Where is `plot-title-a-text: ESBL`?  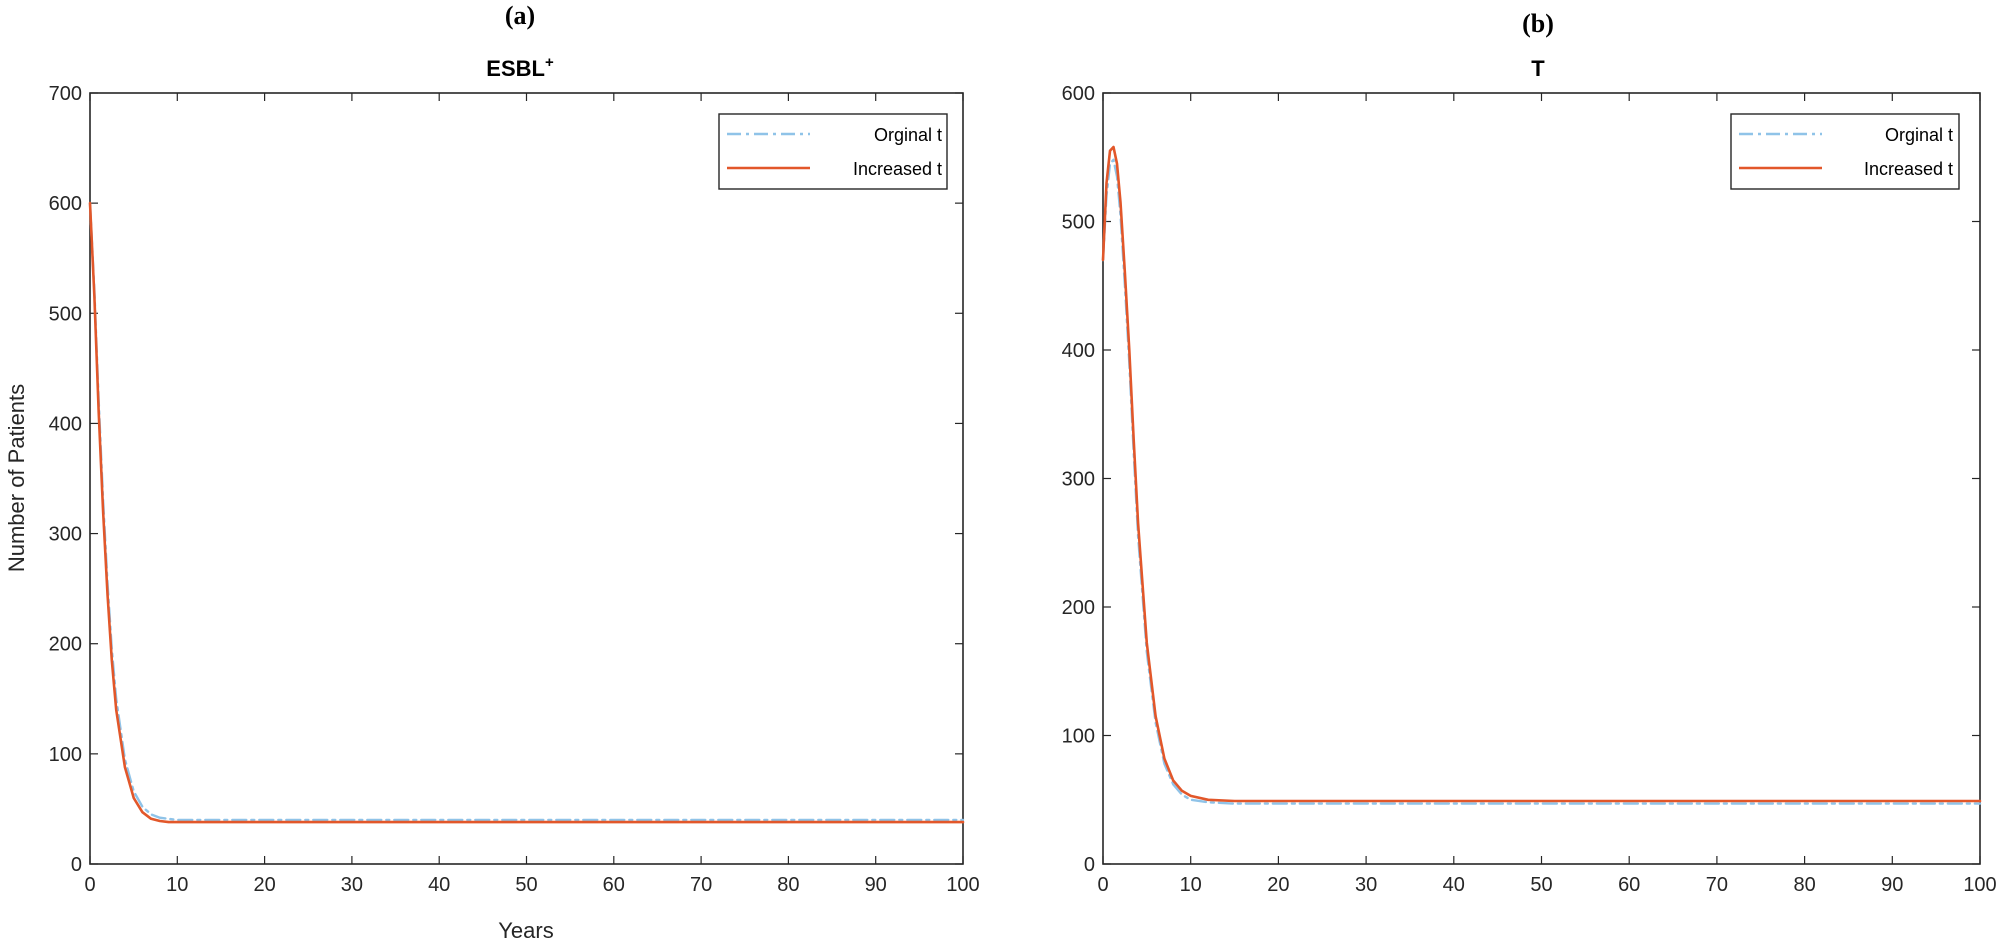
plot-title-a-text: ESBL is located at coordinates (515, 68).